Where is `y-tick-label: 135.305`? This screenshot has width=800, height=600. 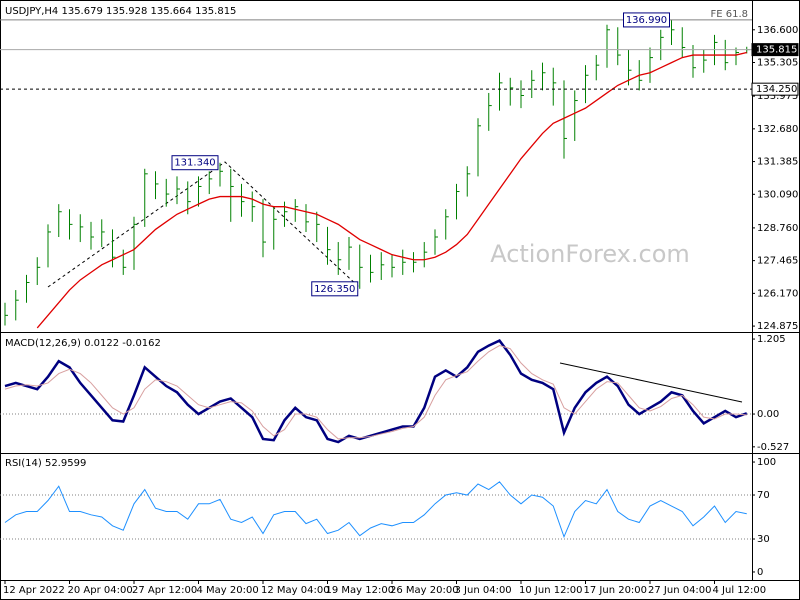
y-tick-label: 135.305 is located at coordinates (777, 63).